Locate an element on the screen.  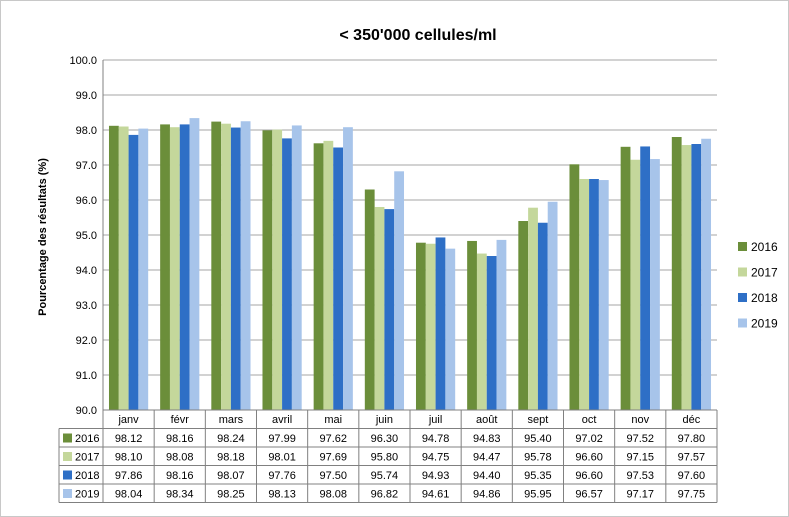
x-tick-label: oct is located at coordinates (589, 420).